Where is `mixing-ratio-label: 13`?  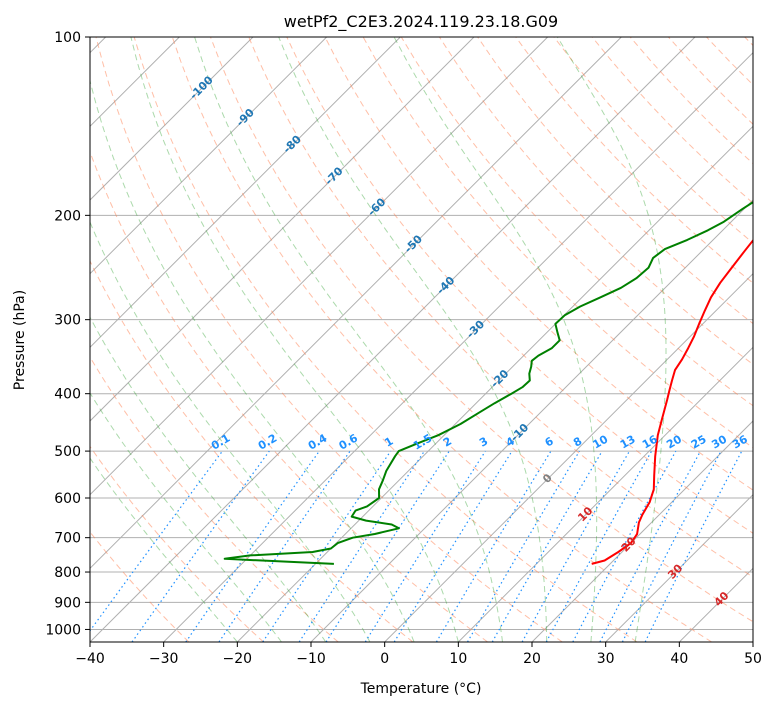
mixing-ratio-label: 13 is located at coordinates (628, 442).